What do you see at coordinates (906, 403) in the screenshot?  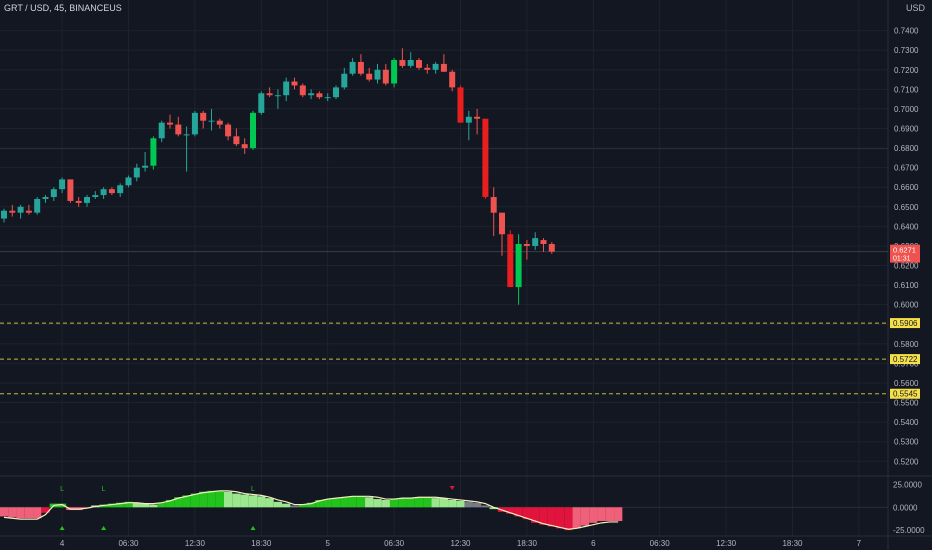 I see `price-tick-label: 0.5500` at bounding box center [906, 403].